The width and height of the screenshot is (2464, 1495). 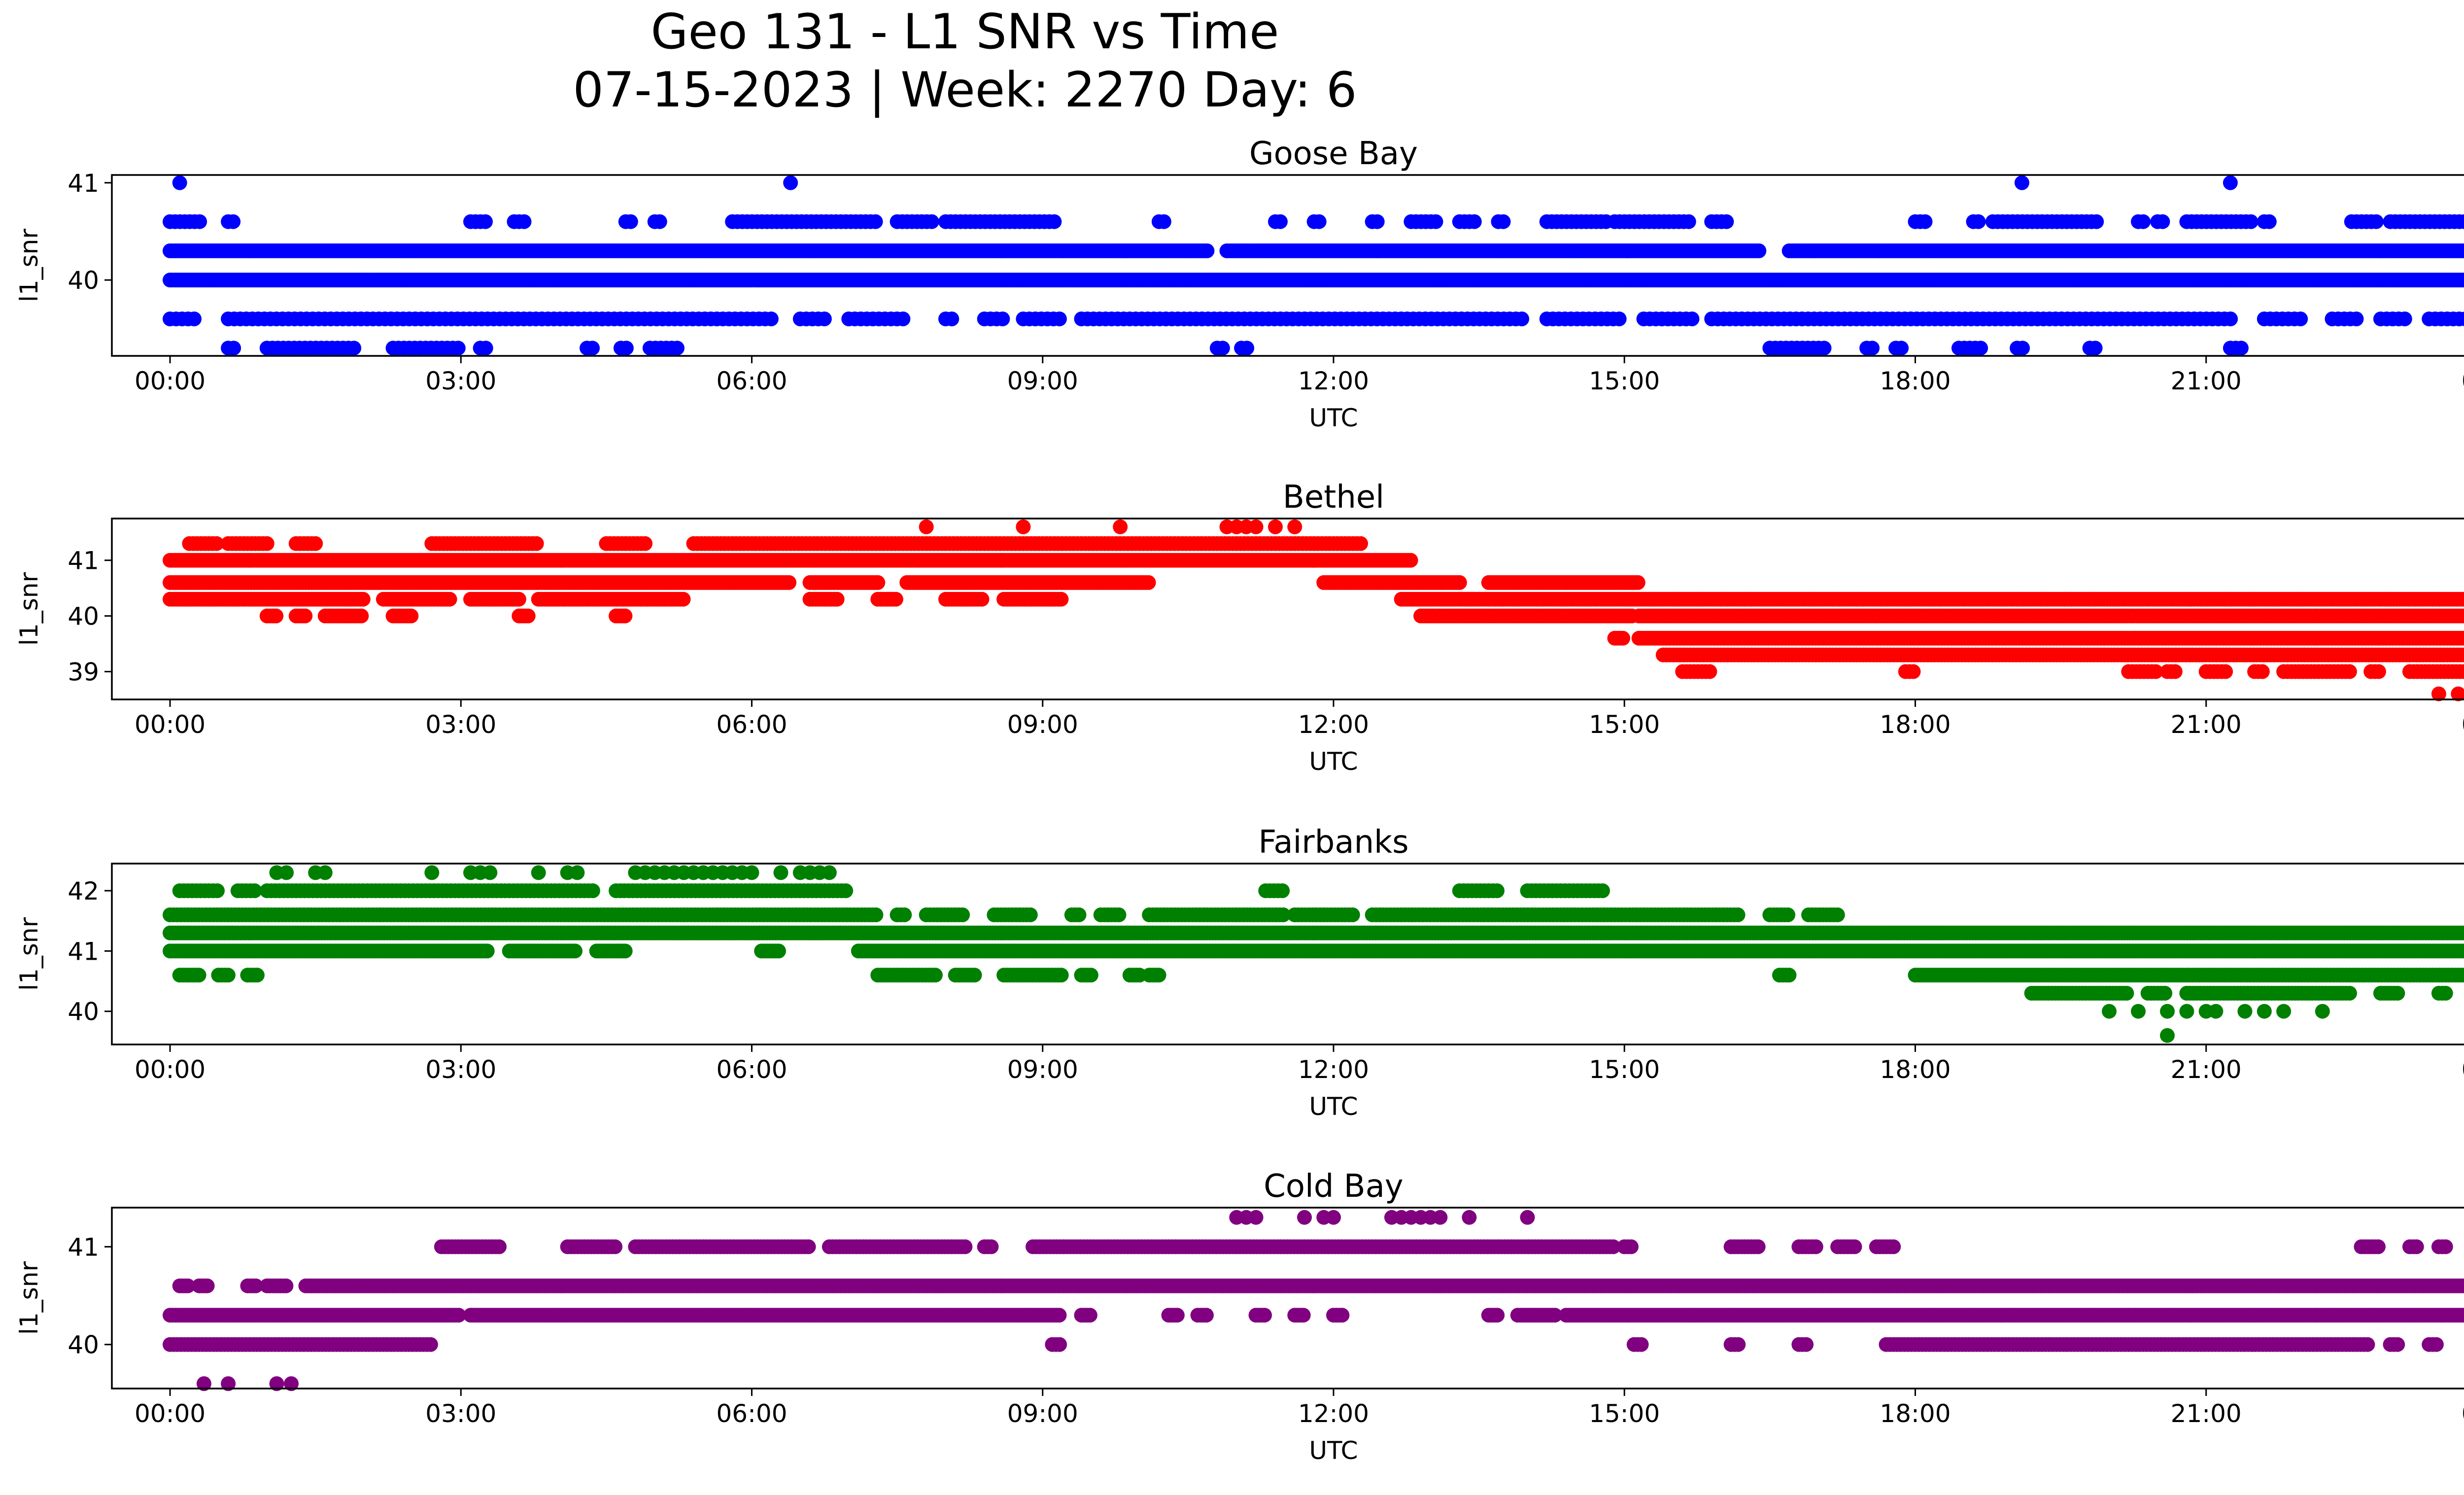 What do you see at coordinates (2463, 381) in the screenshot?
I see `x-tick-label: 00:00` at bounding box center [2463, 381].